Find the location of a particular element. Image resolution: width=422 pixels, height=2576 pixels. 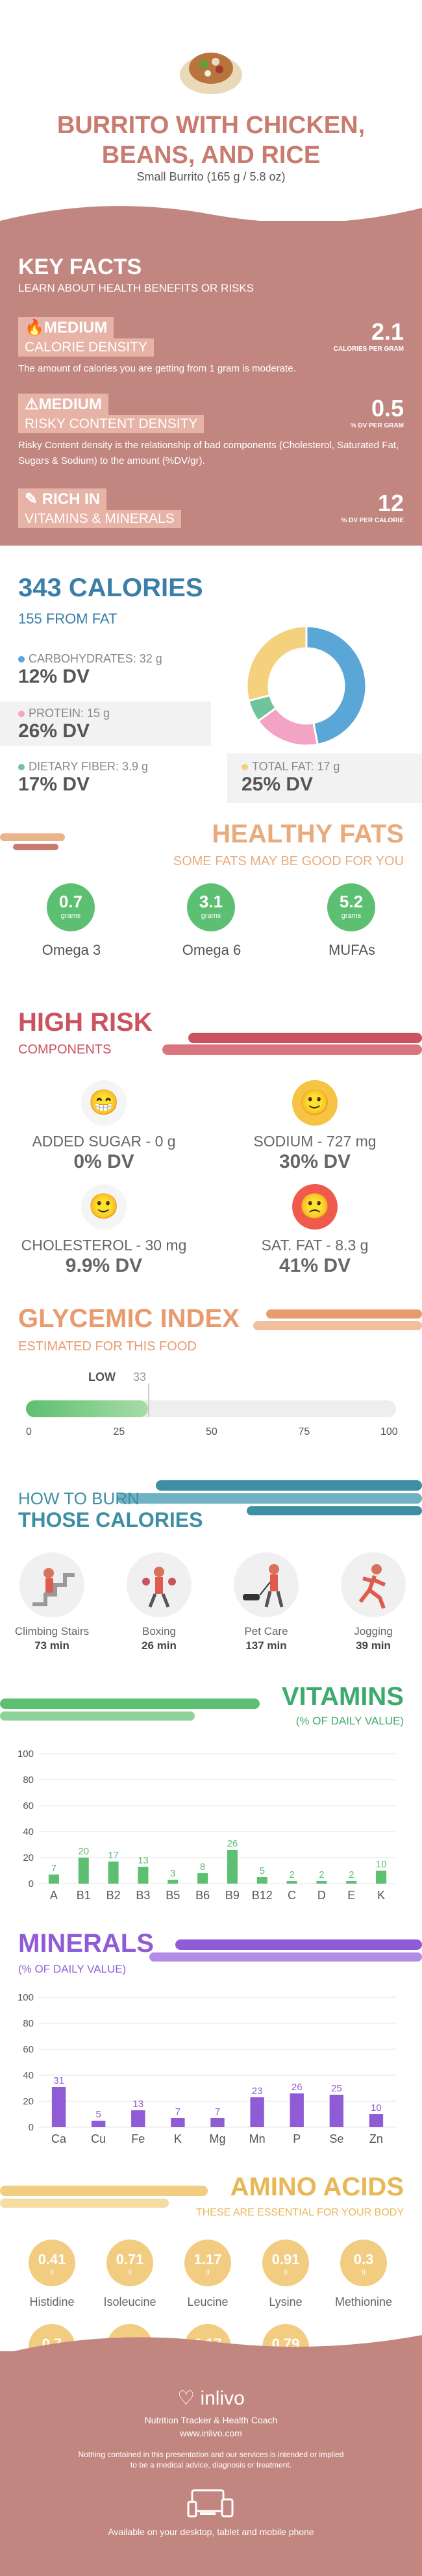

donut-slice-fat is located at coordinates (276, 663).